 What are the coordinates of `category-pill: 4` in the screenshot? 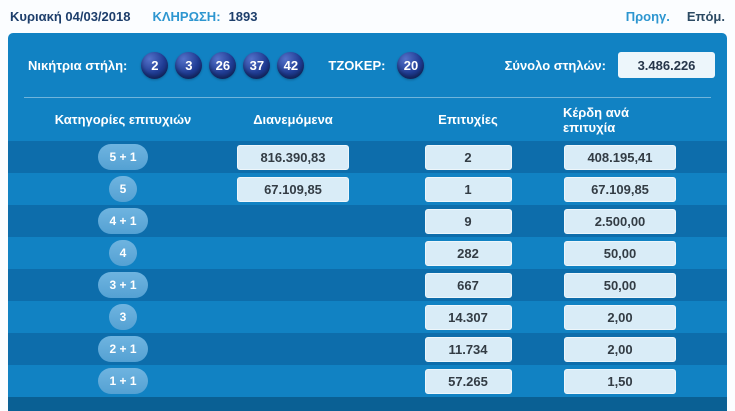 It's located at (123, 253).